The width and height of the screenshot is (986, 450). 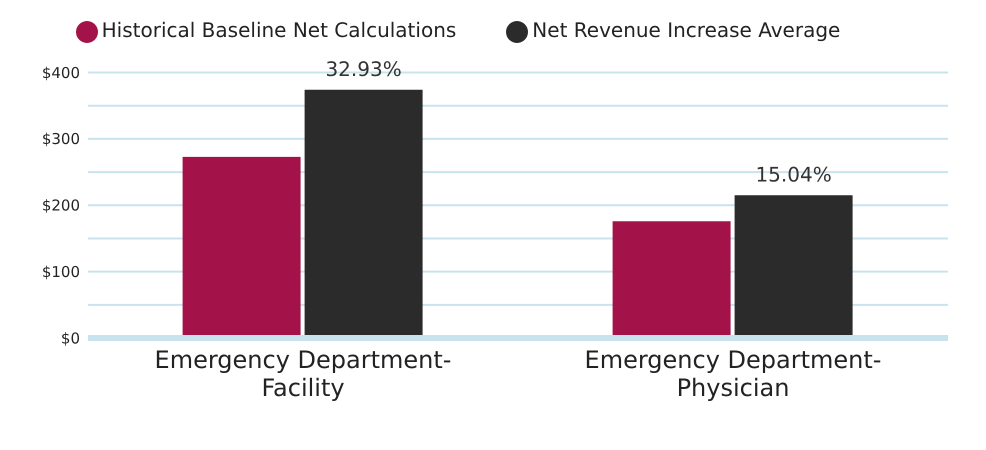 I want to click on legend-label: Net Revenue Increase Average, so click(x=686, y=30).